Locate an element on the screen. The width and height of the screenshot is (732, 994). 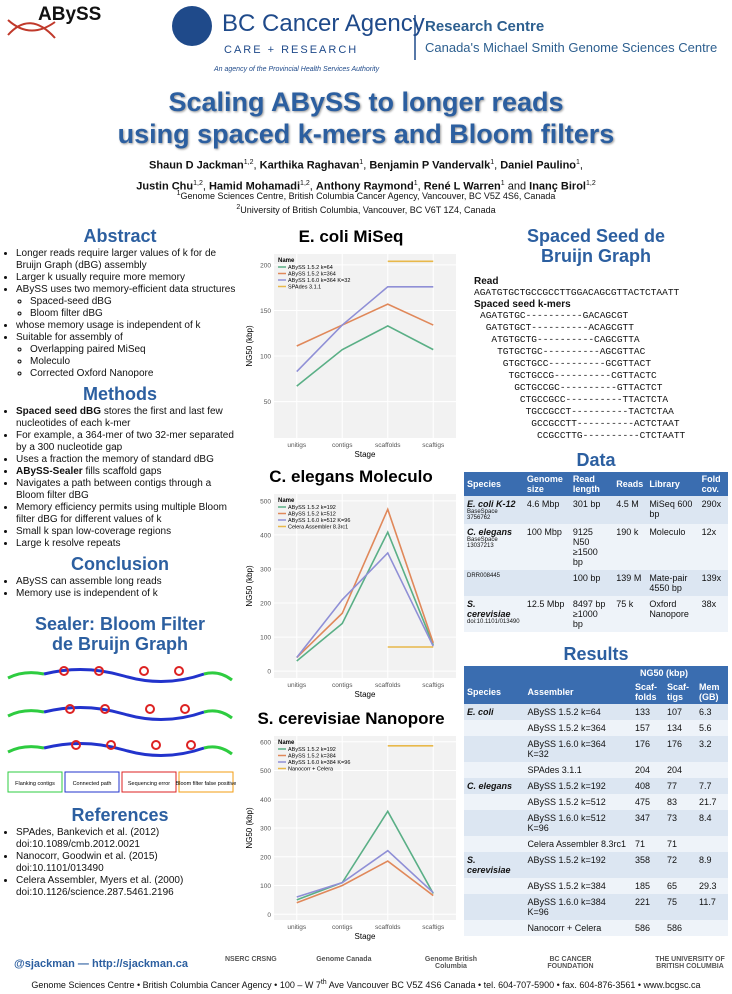
footer-logo: Genome British Columbia is located at coordinates (451, 963).